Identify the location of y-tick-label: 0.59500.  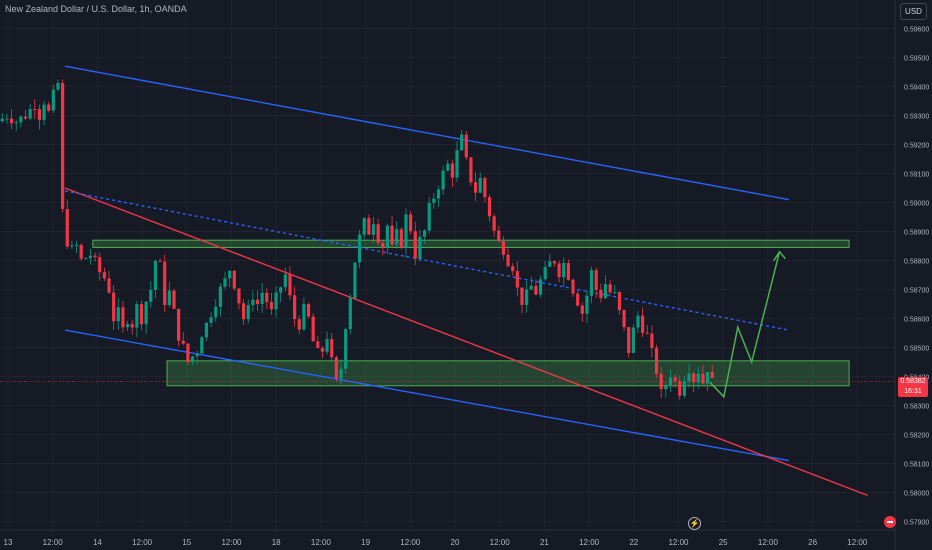
(916, 59).